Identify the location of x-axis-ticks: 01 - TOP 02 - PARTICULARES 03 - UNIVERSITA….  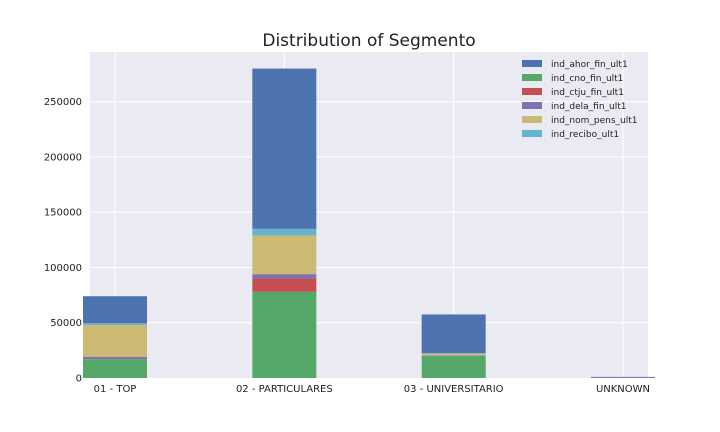
(372, 389).